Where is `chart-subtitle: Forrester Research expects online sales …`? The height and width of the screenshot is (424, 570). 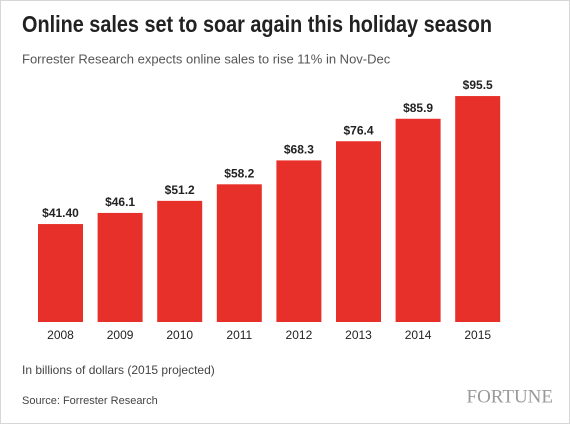 chart-subtitle: Forrester Research expects online sales … is located at coordinates (206, 58).